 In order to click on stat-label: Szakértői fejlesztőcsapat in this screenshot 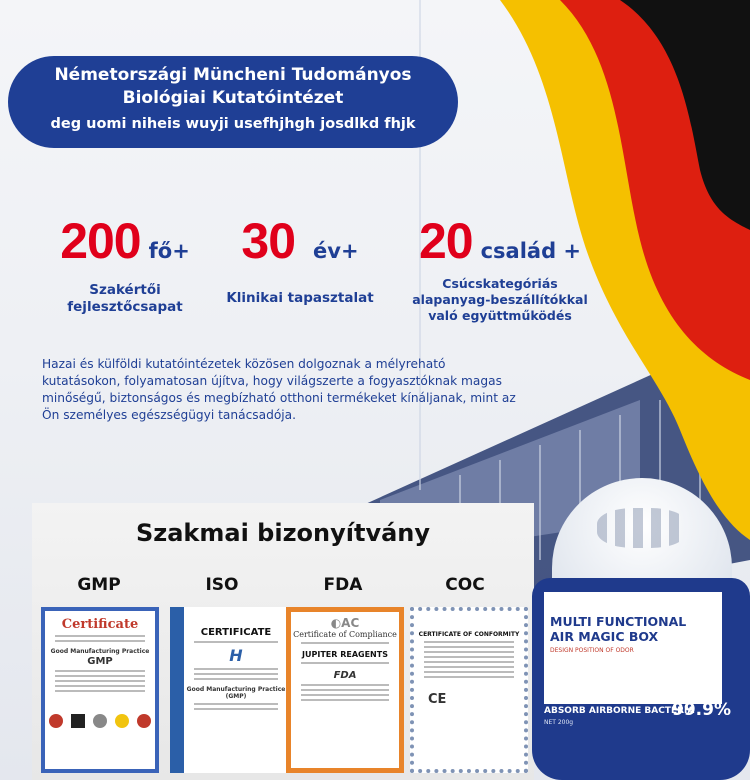, I will do `click(125, 298)`.